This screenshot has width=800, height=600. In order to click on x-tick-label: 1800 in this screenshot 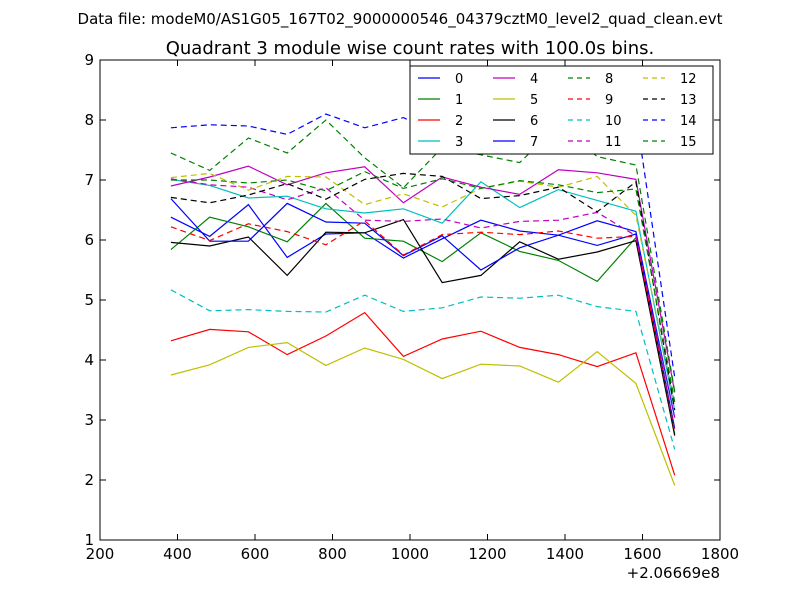, I will do `click(720, 554)`.